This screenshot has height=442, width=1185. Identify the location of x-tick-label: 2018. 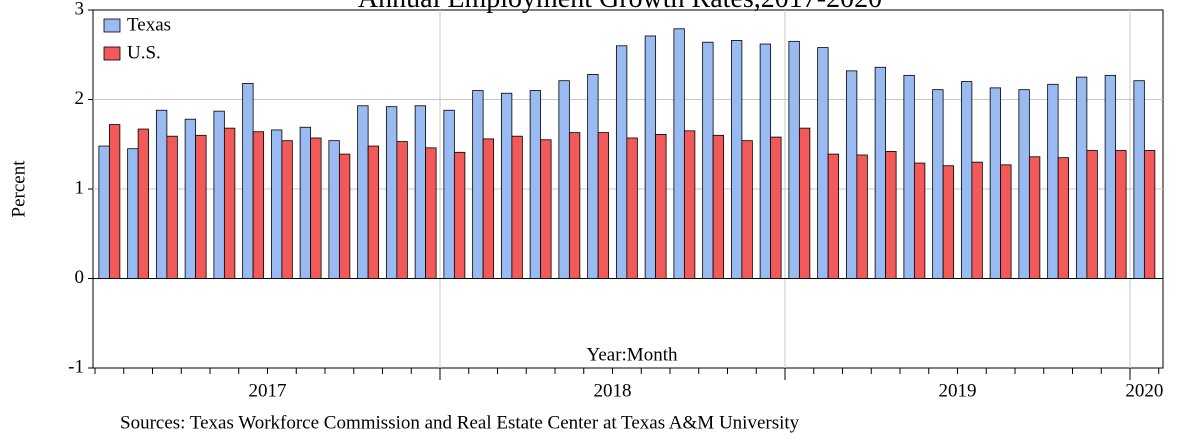
(613, 390).